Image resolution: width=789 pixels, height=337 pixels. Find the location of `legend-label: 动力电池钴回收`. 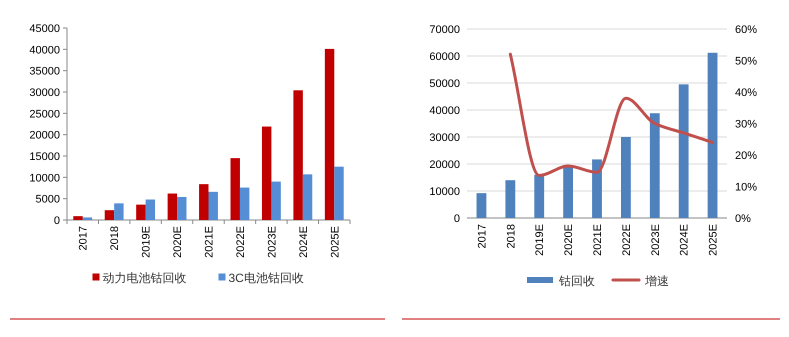

legend-label: 动力电池钴回收 is located at coordinates (144, 278).